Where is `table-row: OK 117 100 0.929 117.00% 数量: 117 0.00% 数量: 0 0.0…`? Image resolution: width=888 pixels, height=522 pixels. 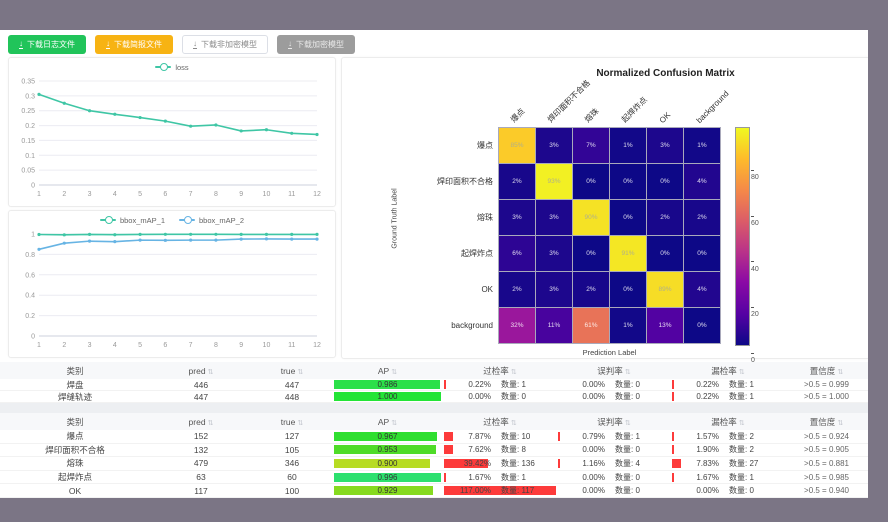 table-row: OK 117 100 0.929 117.00% 数量: 117 0.00% 数量: 0 0.0… is located at coordinates (434, 491).